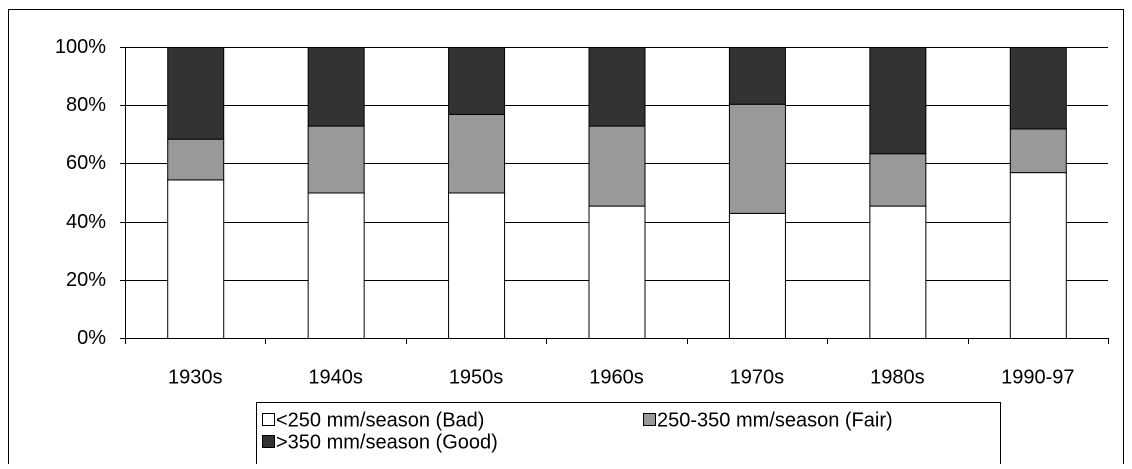  What do you see at coordinates (86, 222) in the screenshot?
I see `y-tick-label: 40%` at bounding box center [86, 222].